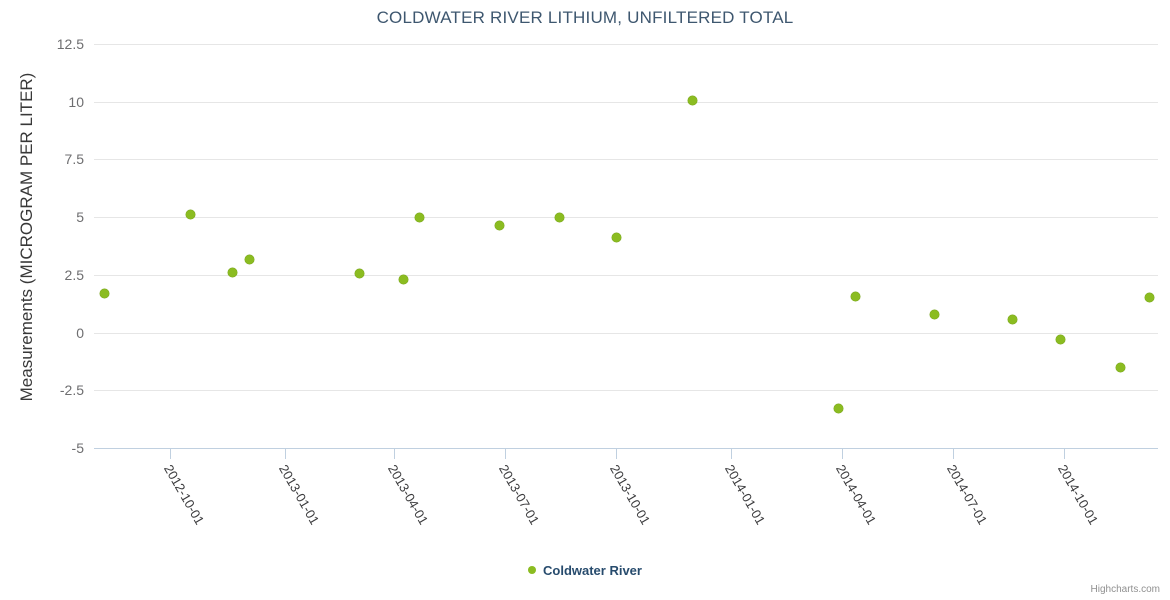 This screenshot has width=1170, height=600. Describe the element at coordinates (1125, 589) in the screenshot. I see `highcharts-credits: Highcharts.com` at that location.